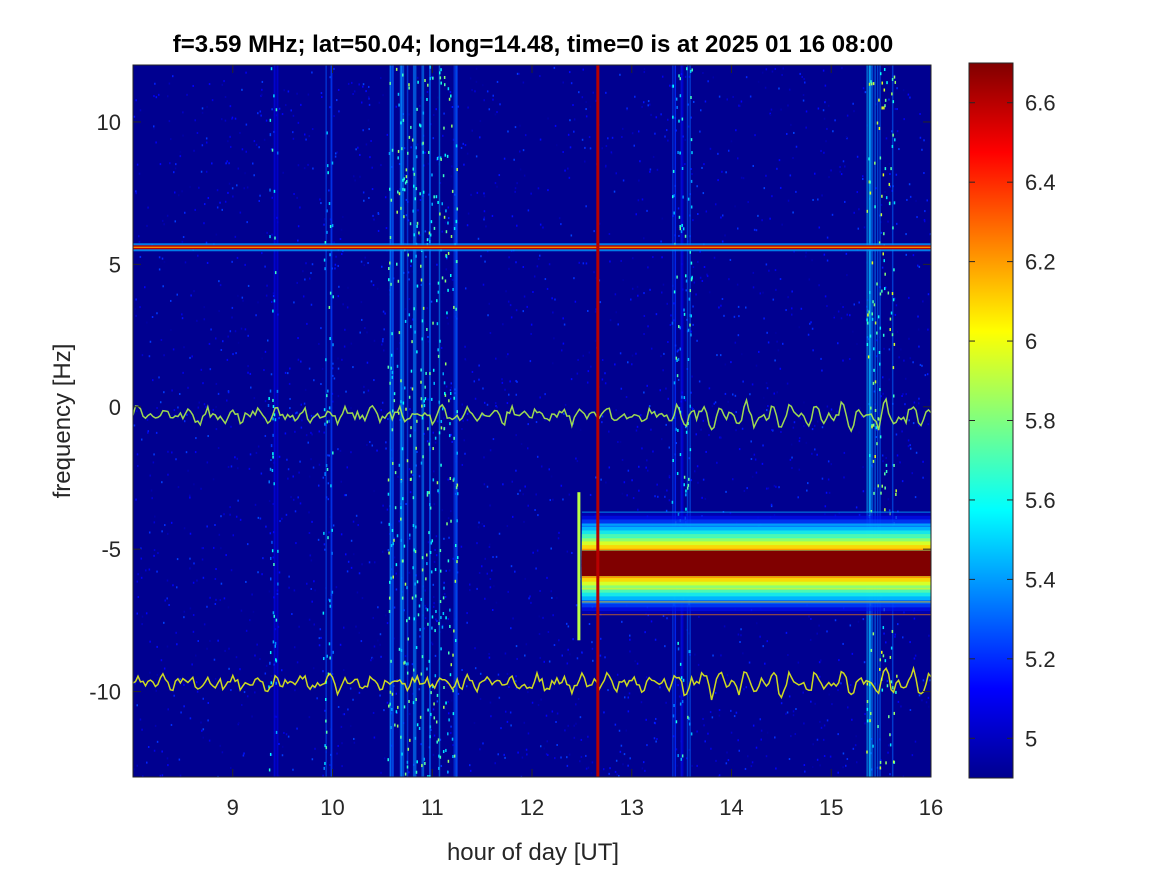  What do you see at coordinates (407, 421) in the screenshot?
I see `vertical-band-streak` at bounding box center [407, 421].